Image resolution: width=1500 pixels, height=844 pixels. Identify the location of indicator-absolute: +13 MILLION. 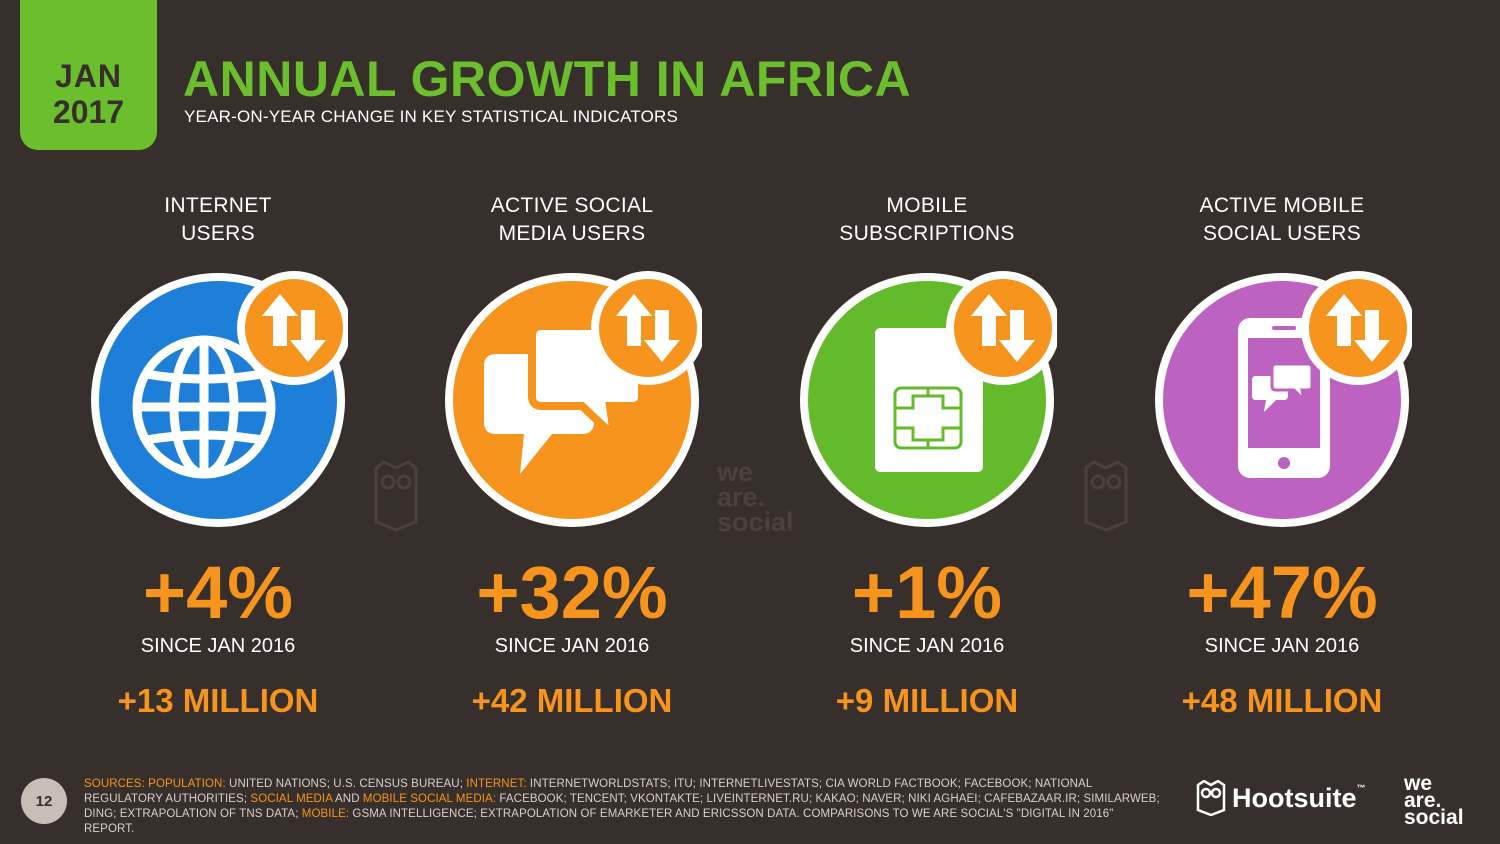
(218, 700).